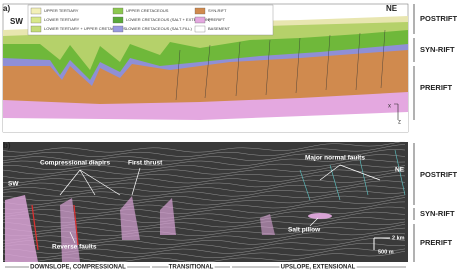 The image size is (474, 272). Describe the element at coordinates (335, 158) in the screenshot. I see `annotation: Major normal faults` at that location.